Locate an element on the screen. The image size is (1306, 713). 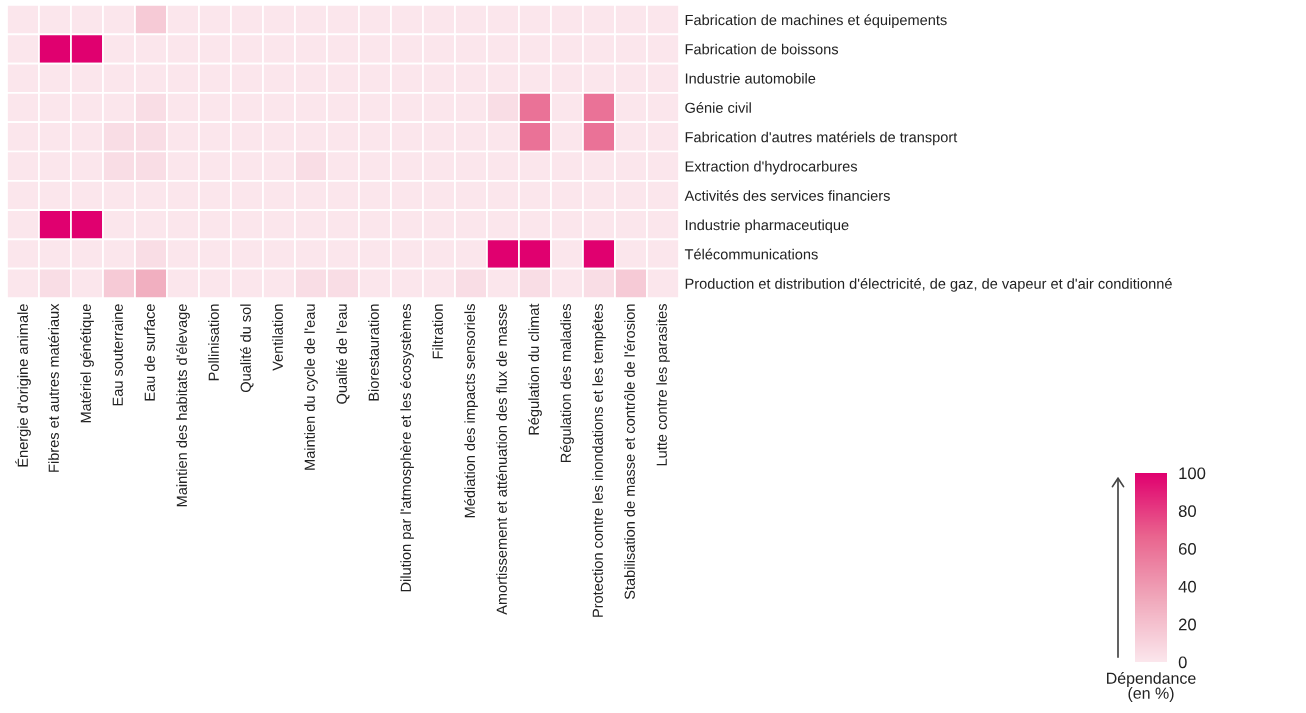
y-tick-label: Génie civil is located at coordinates (718, 107).